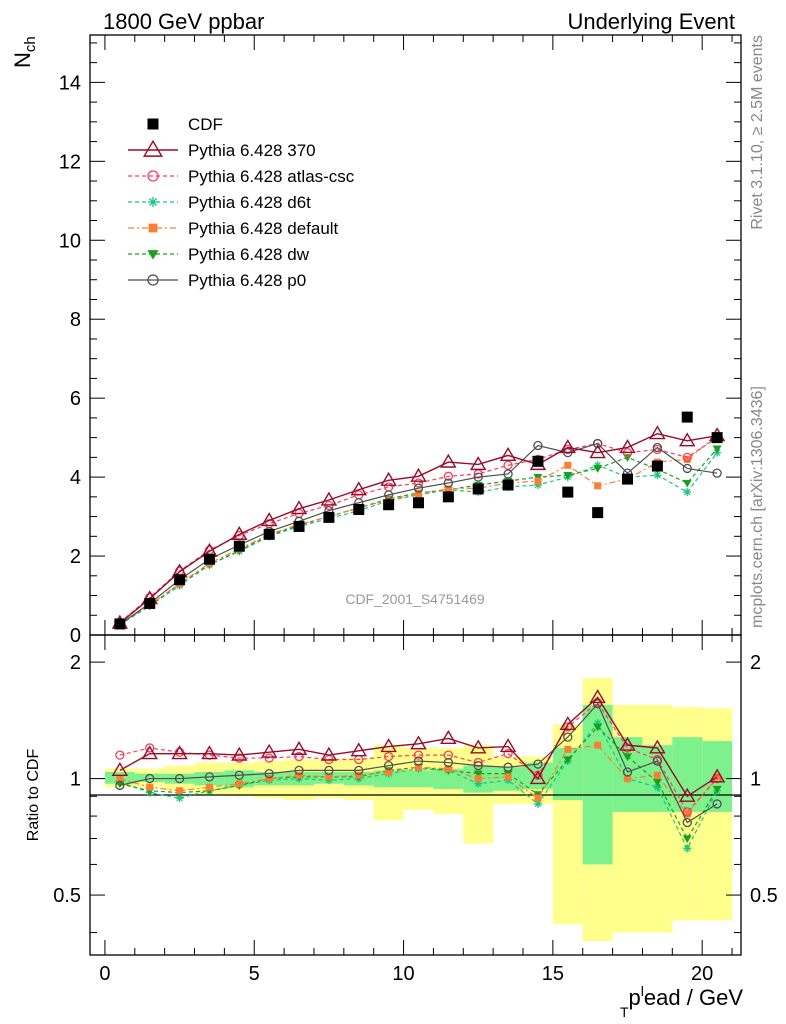  Describe the element at coordinates (252, 150) in the screenshot. I see `legend-label: Pythia 6.428 370` at that location.